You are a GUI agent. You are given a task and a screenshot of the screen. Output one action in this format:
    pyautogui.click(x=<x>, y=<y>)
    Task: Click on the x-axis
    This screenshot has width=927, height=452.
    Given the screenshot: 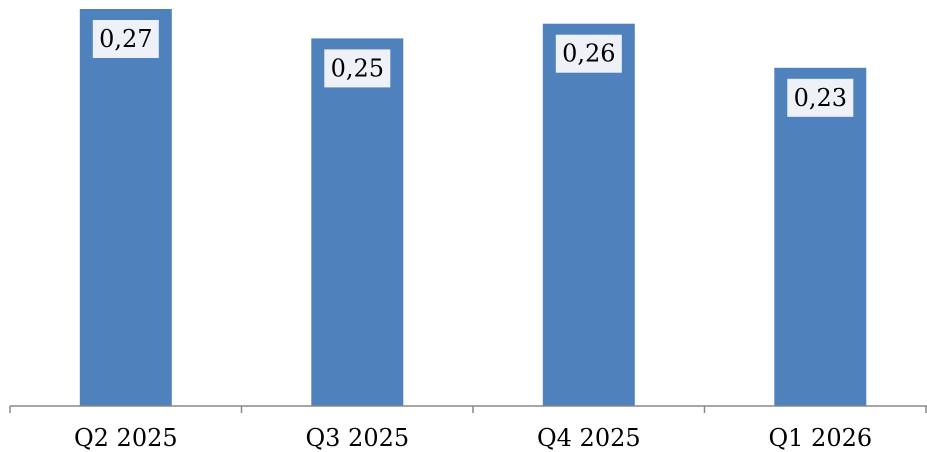 What is the action you would take?
    pyautogui.click(x=468, y=409)
    